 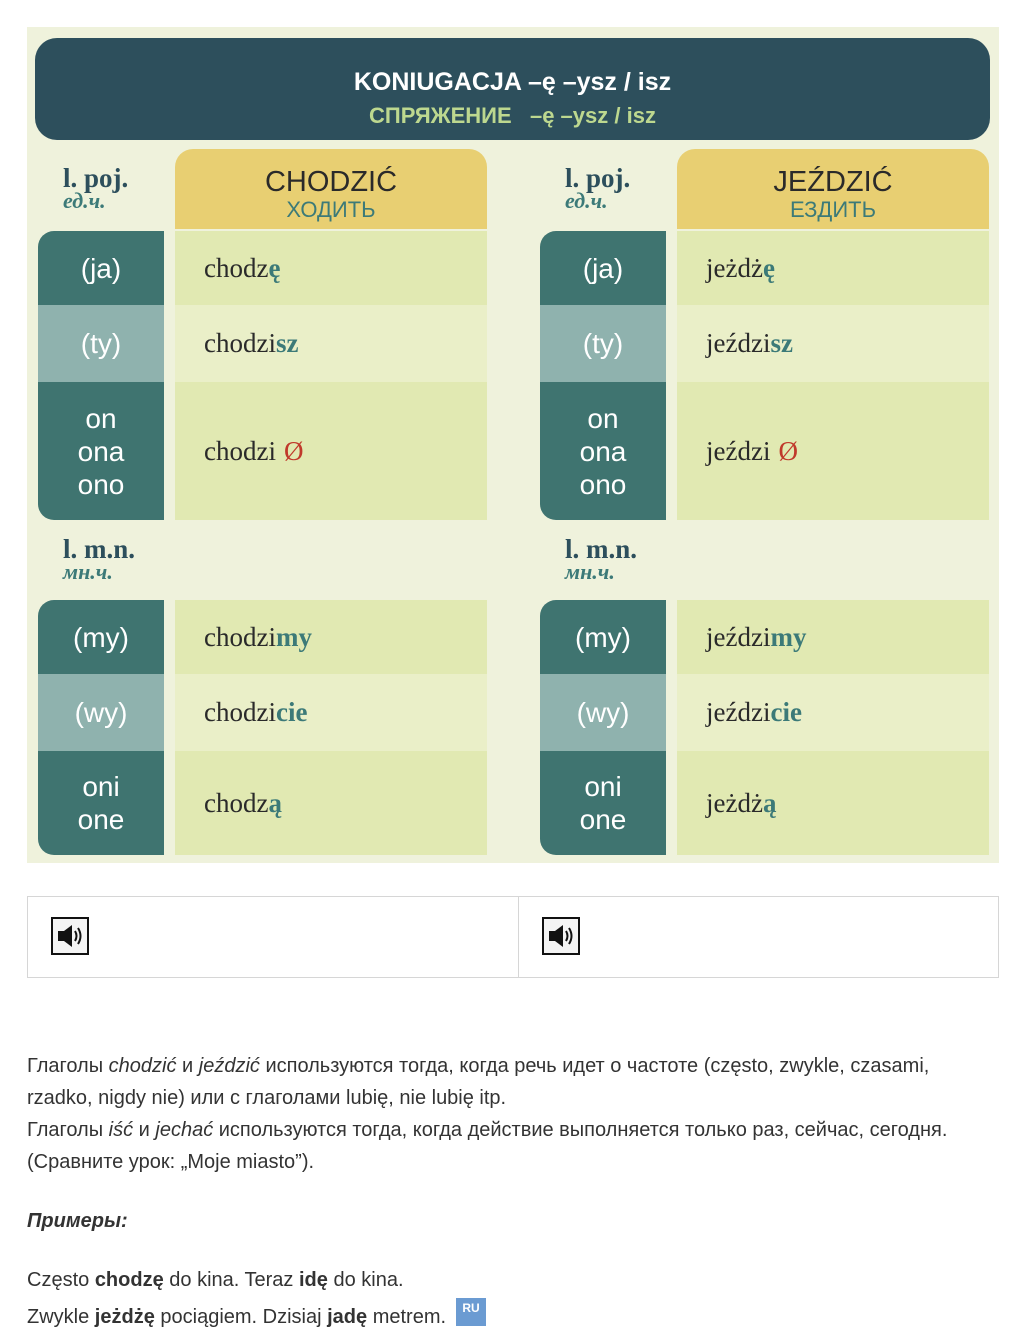 I want to click on pronoun-cell: (ja), so click(x=101, y=268).